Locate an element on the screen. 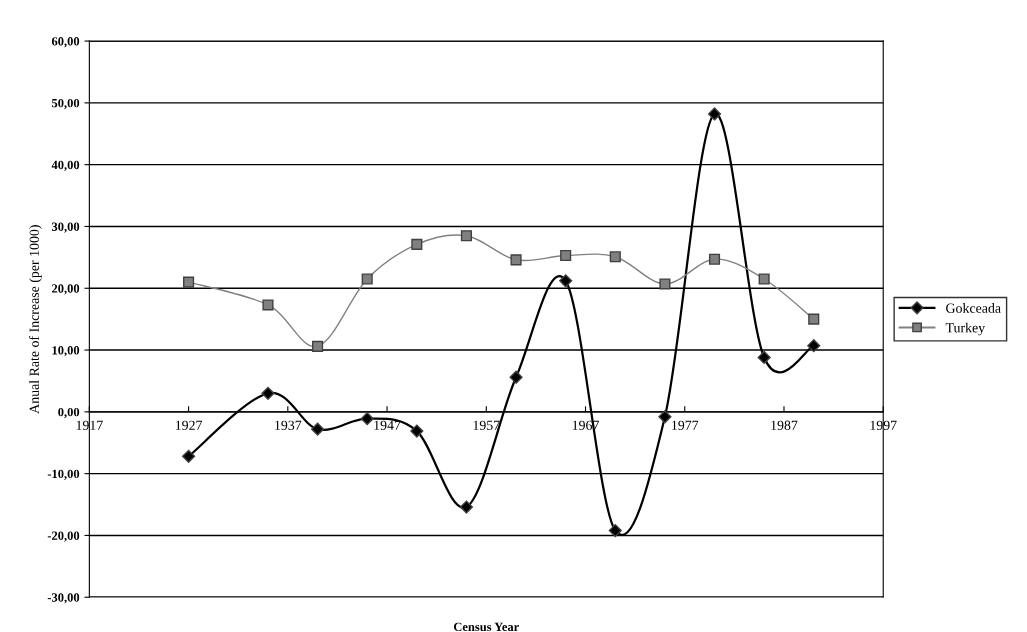 The height and width of the screenshot is (632, 1027). x-axis-title: Census Year is located at coordinates (486, 627).